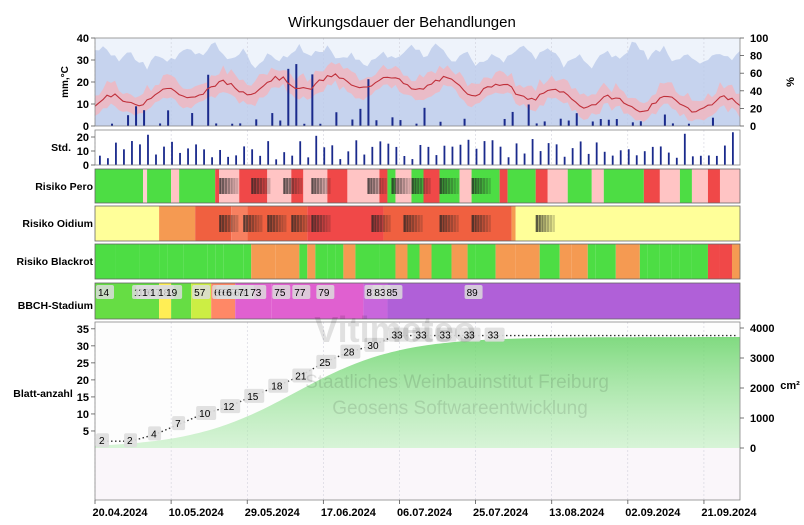 This screenshot has height=525, width=804. What do you see at coordinates (396, 150) in the screenshot?
I see `sunshine-panel: 20 10 0 Std.` at bounding box center [396, 150].